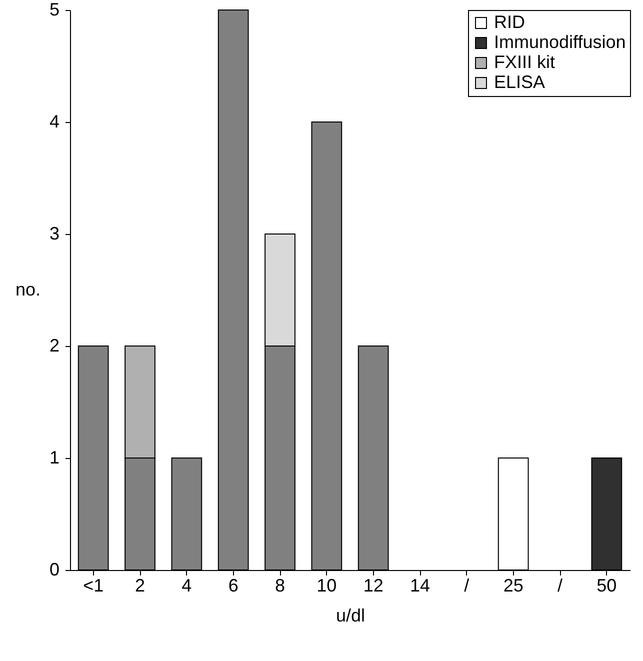 The height and width of the screenshot is (661, 643). What do you see at coordinates (93, 586) in the screenshot?
I see `x-tick-label: <1` at bounding box center [93, 586].